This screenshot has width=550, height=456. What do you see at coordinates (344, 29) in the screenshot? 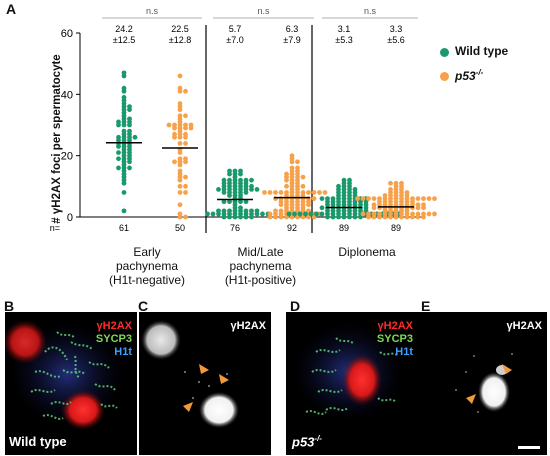
I see `mean-label: 3.1` at bounding box center [344, 29].